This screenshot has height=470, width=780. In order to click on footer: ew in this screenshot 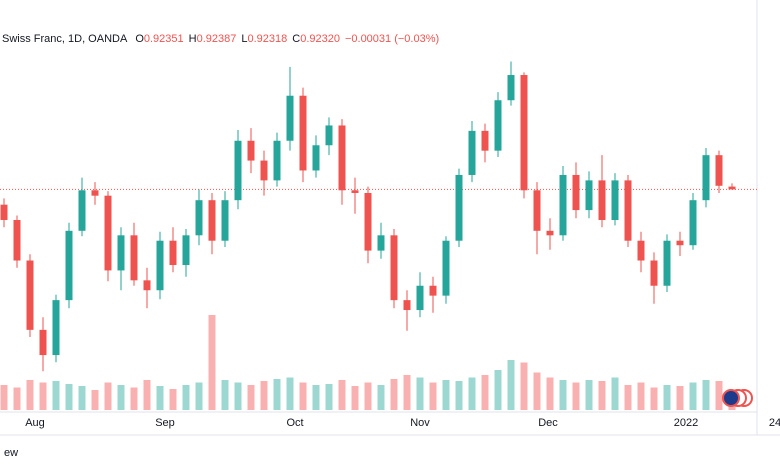, I will do `click(11, 453)`.